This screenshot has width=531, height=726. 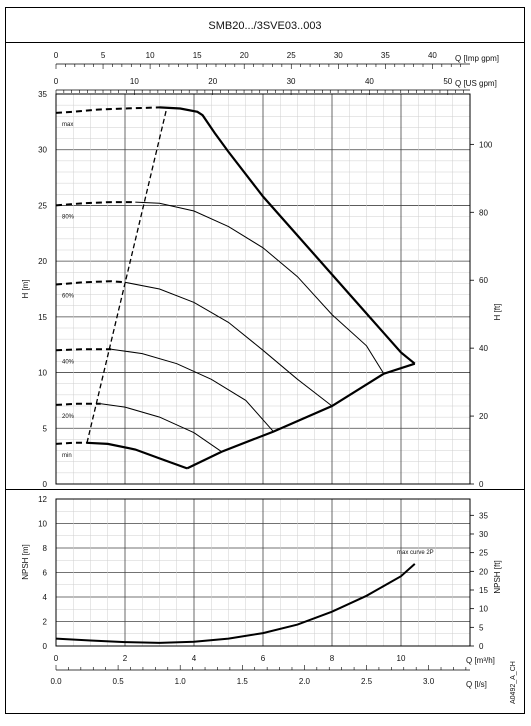 I want to click on npsh-right-tick-label: 5, so click(x=481, y=627).